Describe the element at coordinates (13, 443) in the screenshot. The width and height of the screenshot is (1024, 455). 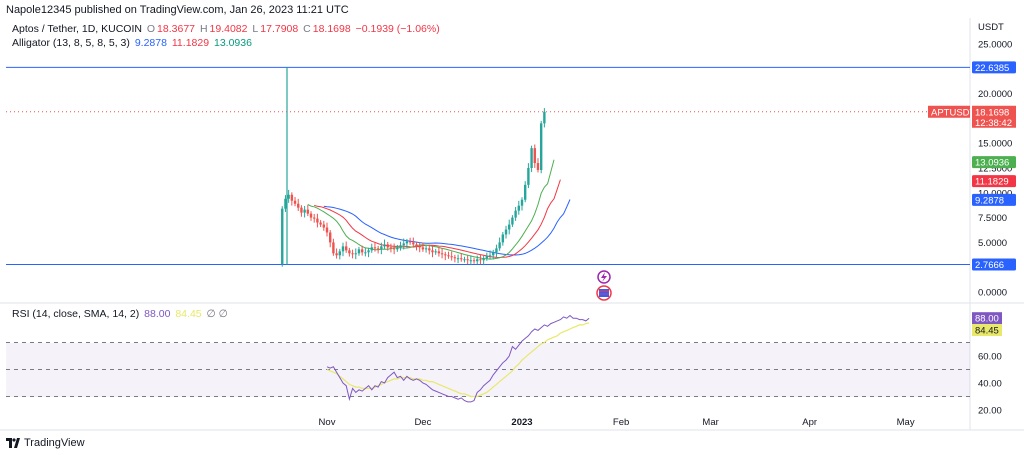
I see `tradingview-icon` at that location.